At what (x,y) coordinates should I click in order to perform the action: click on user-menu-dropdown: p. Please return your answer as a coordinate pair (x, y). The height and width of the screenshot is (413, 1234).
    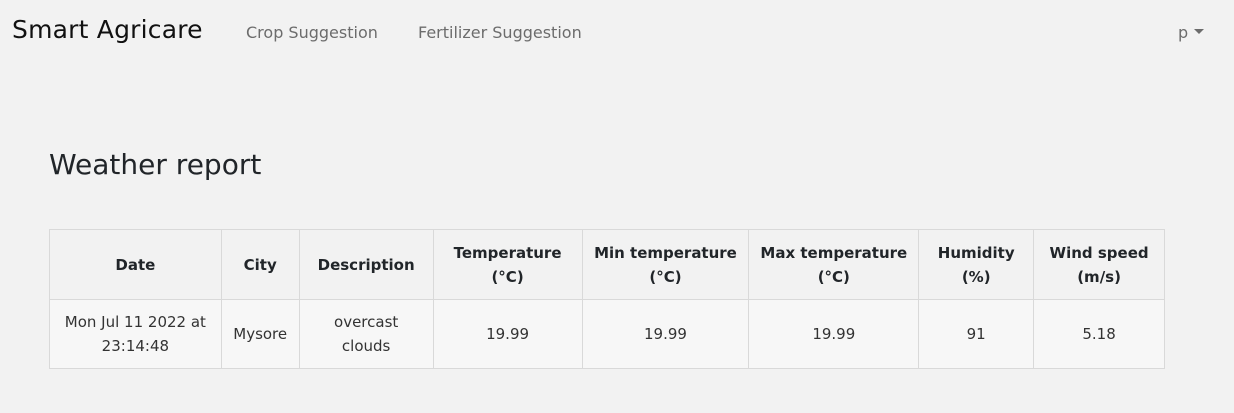
    Looking at the image, I should click on (1191, 32).